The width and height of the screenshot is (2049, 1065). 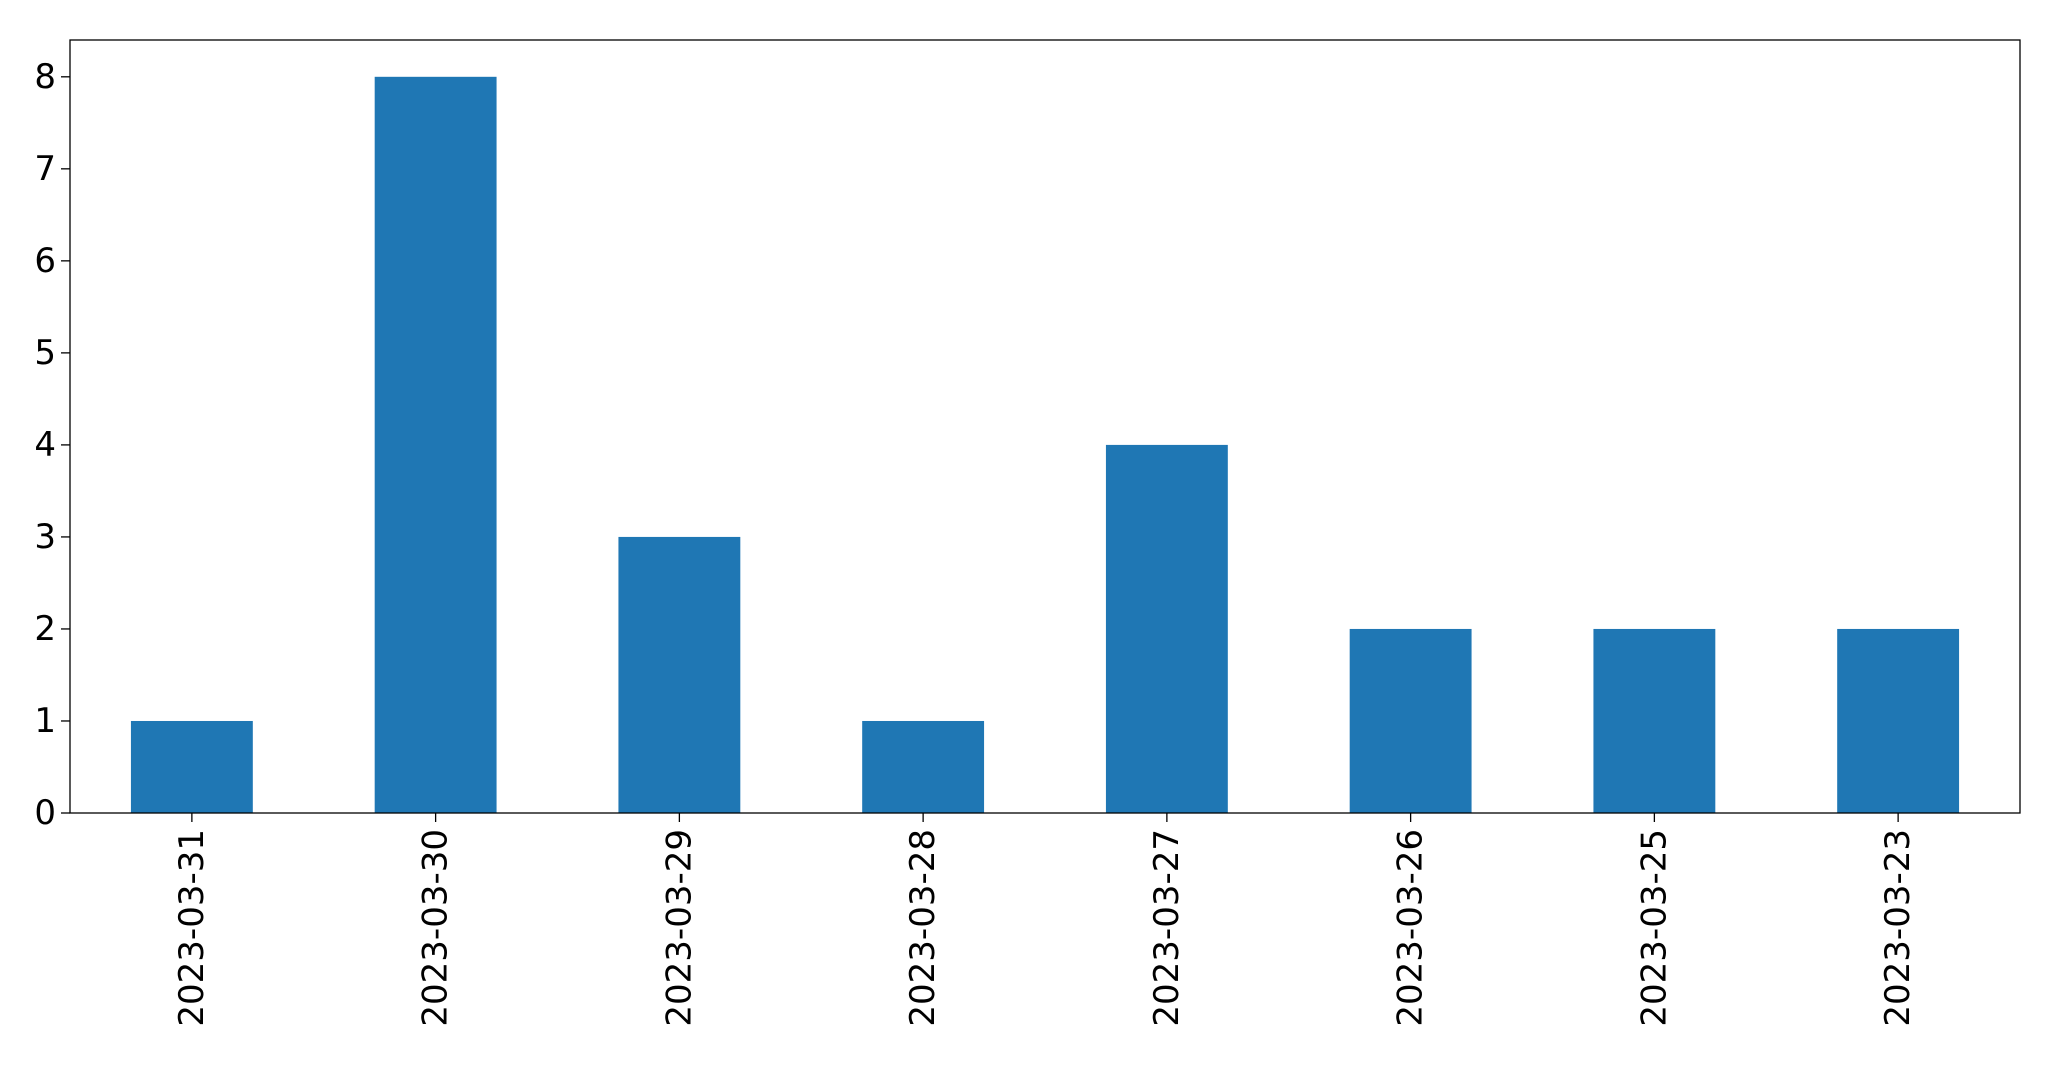 What do you see at coordinates (923, 928) in the screenshot?
I see `x-tick-label: 2023-03-28` at bounding box center [923, 928].